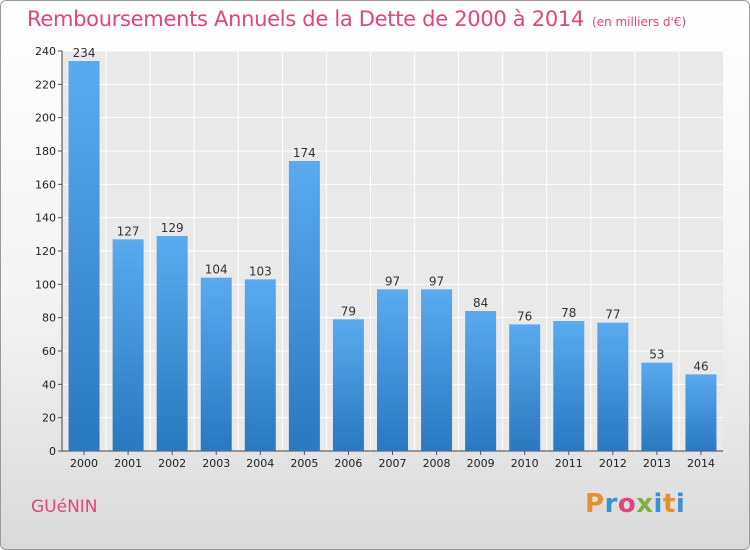 Image resolution: width=750 pixels, height=550 pixels. I want to click on logo-letter: x, so click(645, 504).